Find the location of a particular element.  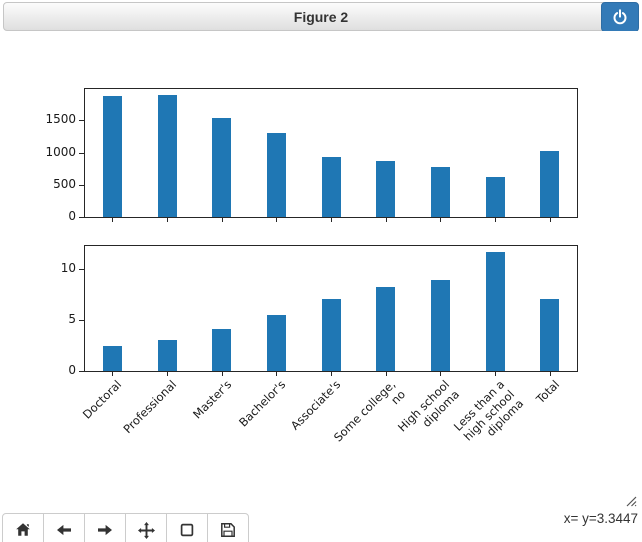

home-button is located at coordinates (23, 527).